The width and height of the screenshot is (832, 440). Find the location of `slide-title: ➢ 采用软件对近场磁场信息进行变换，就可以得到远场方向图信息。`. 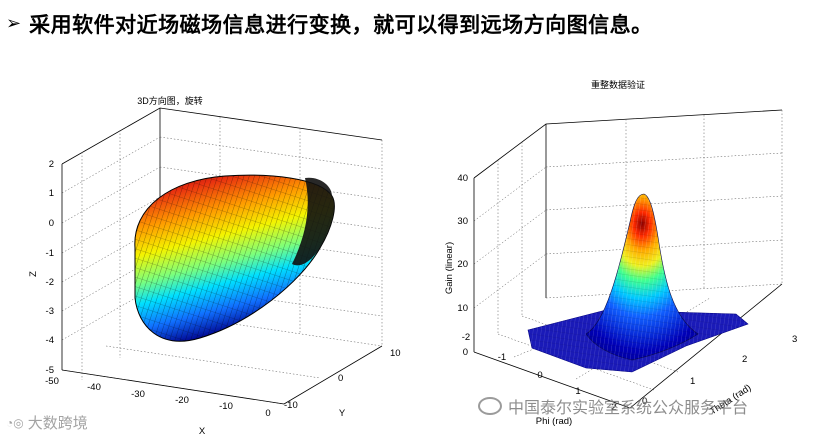

slide-title: ➢ 采用软件对近场磁场信息进行变换，就可以得到远场方向图信息。 is located at coordinates (416, 24).